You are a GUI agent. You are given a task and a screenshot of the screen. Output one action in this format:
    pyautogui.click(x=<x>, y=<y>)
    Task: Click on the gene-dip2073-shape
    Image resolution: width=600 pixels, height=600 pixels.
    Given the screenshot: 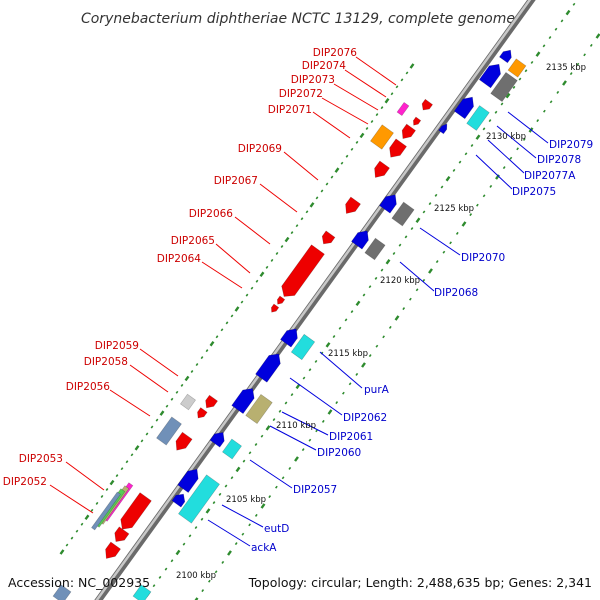 What is the action you would take?
    pyautogui.click(x=417, y=121)
    